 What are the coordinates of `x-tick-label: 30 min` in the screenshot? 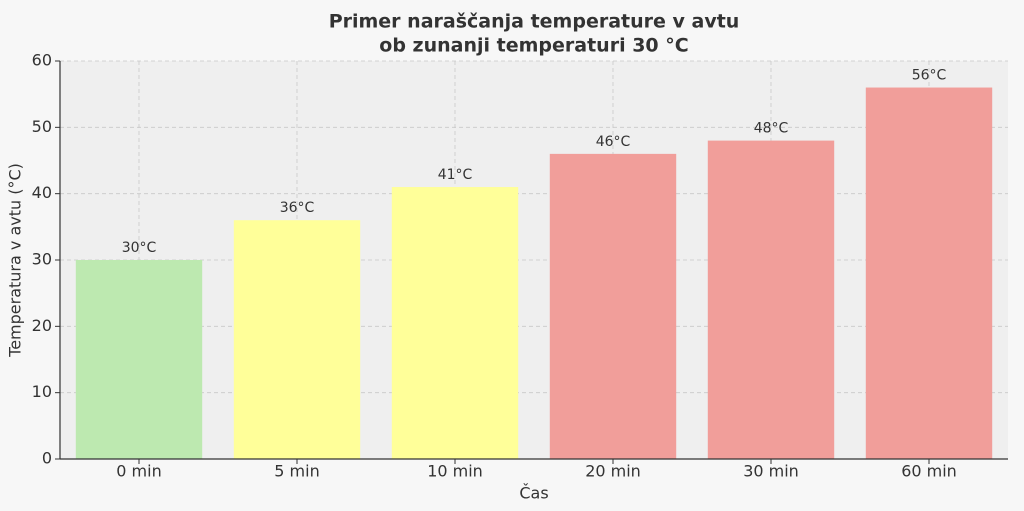 It's located at (771, 471).